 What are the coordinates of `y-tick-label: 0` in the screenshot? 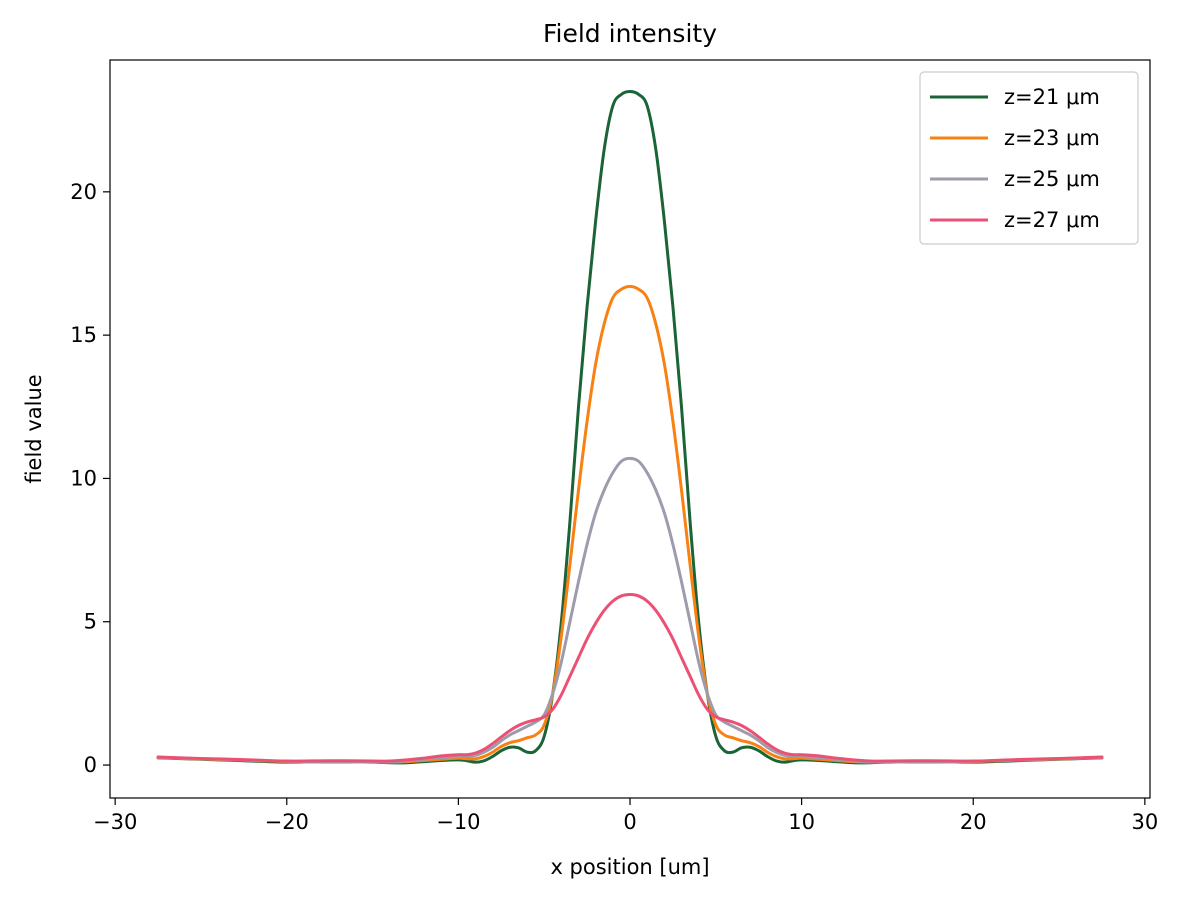 It's located at (90, 765).